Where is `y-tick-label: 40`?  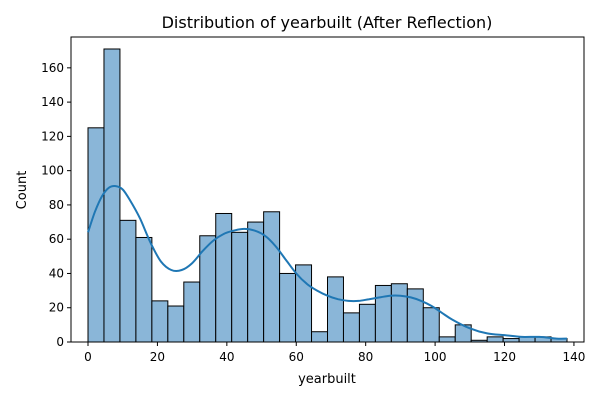
y-tick-label: 40 is located at coordinates (56, 273).